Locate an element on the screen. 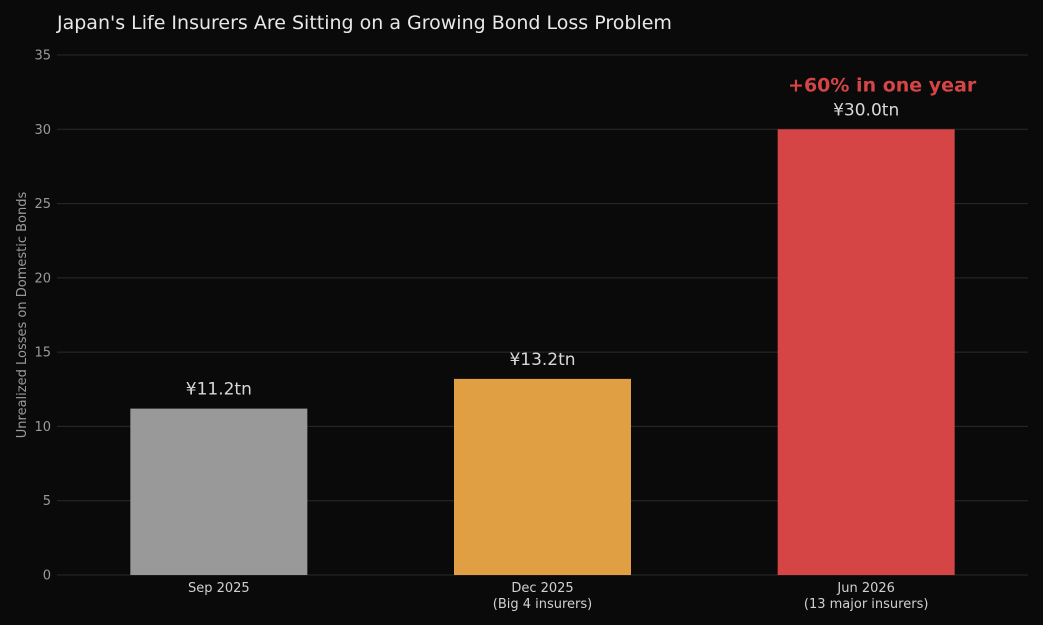  x-tick-label: Dec 2025 (Big 4 insurers) is located at coordinates (543, 596).